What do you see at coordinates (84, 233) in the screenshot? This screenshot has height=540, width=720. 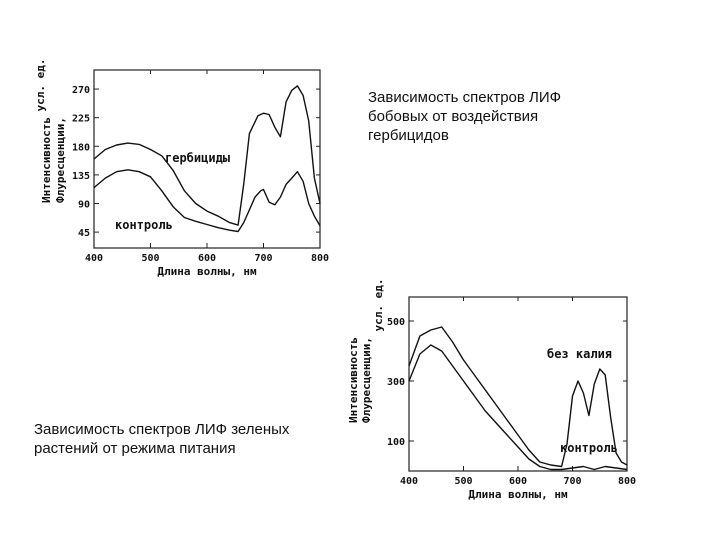 I see `y-tick-label: 45` at bounding box center [84, 233].